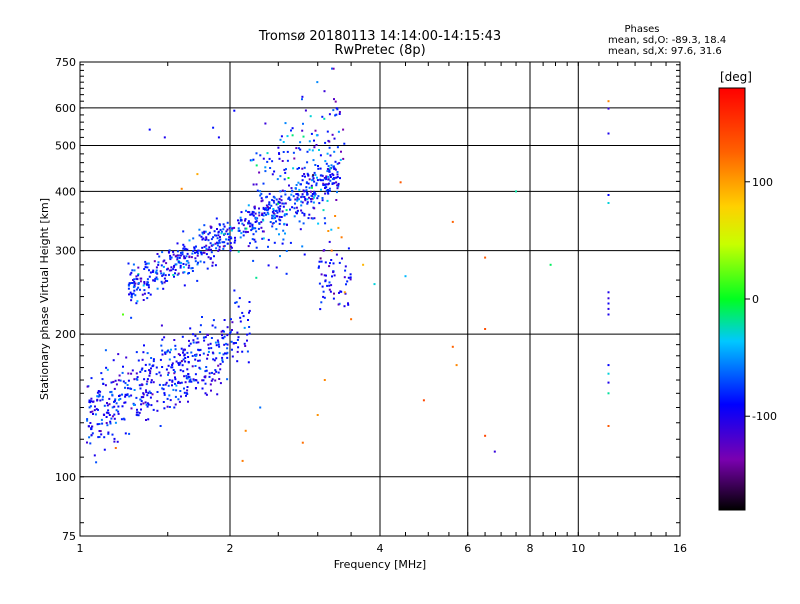 The image size is (800, 604). What do you see at coordinates (80, 548) in the screenshot?
I see `x-tick-label: 1` at bounding box center [80, 548].